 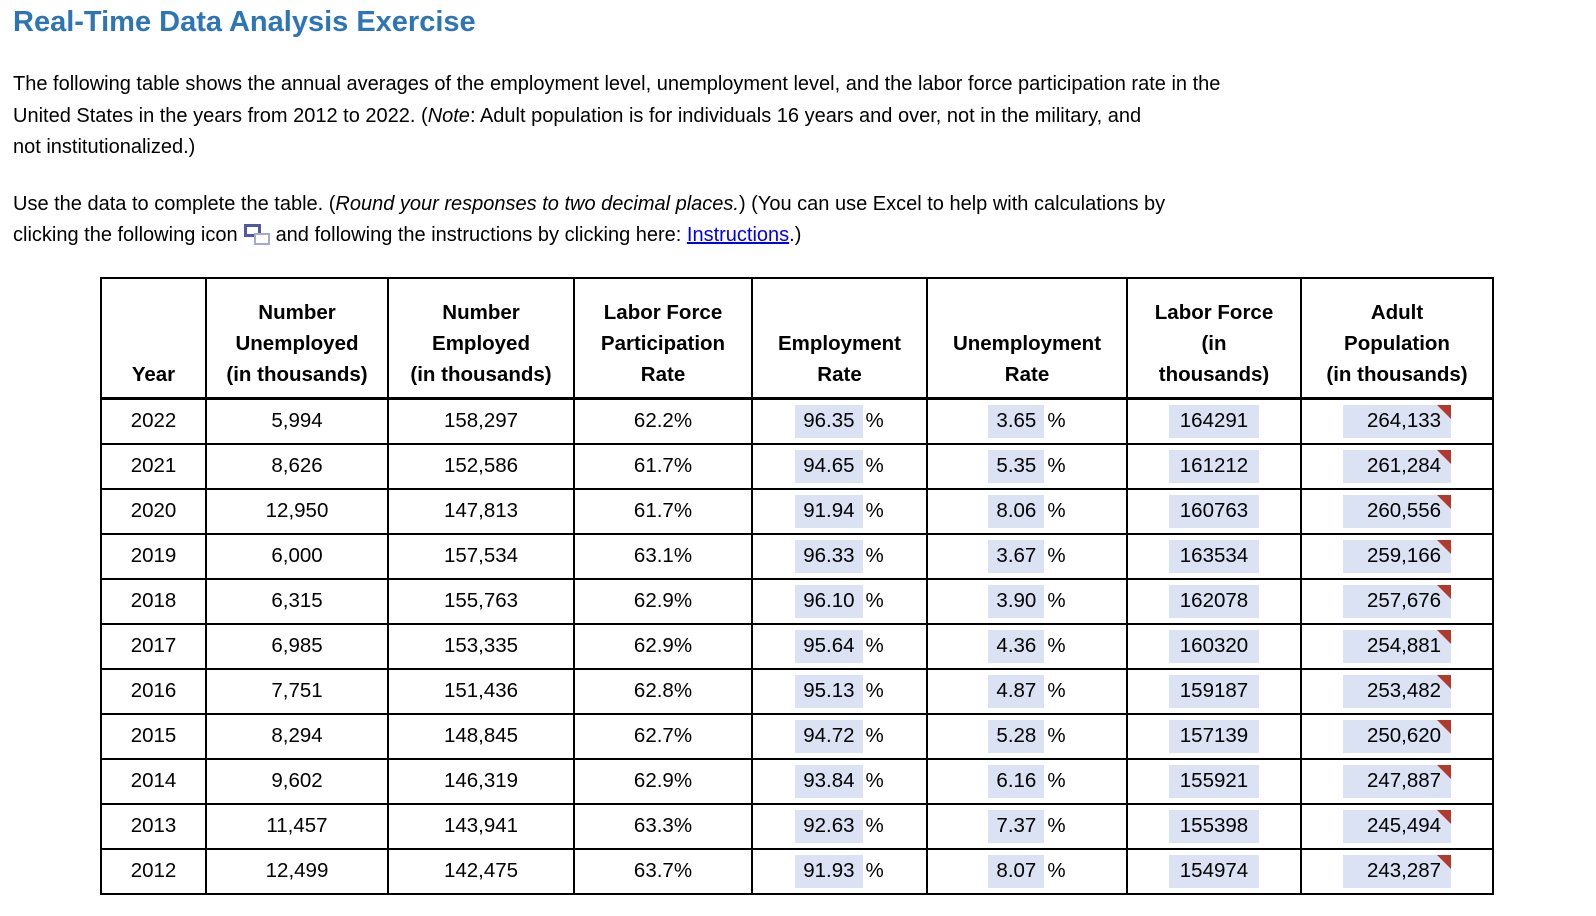 What do you see at coordinates (1016, 781) in the screenshot?
I see `unemployment-rate-input: 6.16` at bounding box center [1016, 781].